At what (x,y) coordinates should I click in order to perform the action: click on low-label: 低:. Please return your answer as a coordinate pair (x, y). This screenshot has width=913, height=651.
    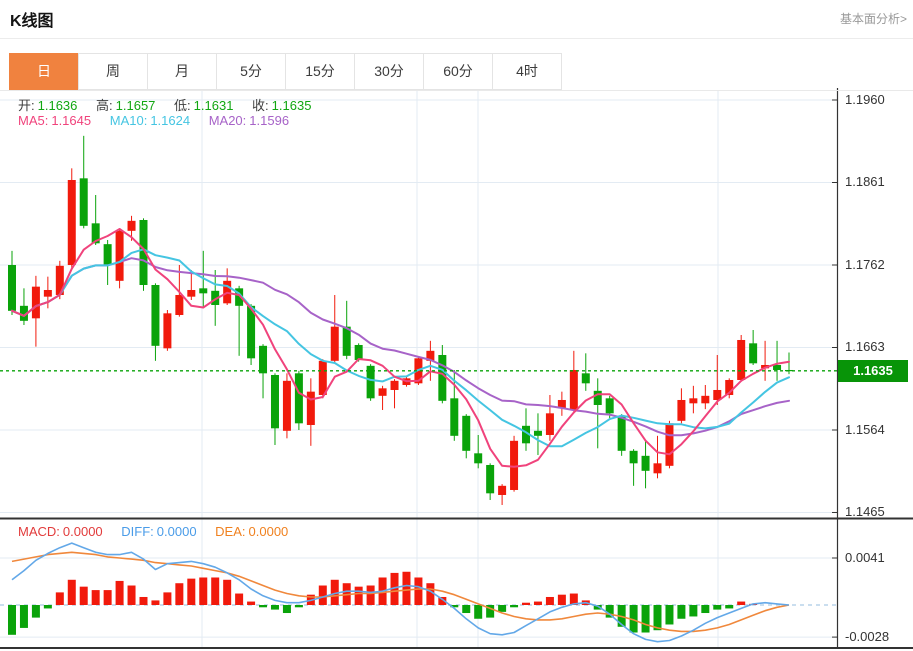
    Looking at the image, I should click on (182, 105).